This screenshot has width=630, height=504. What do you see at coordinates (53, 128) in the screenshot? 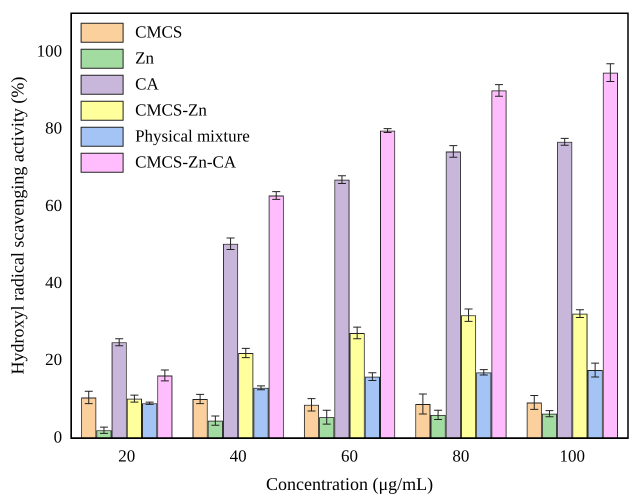
I see `y-tick-label: 80` at bounding box center [53, 128].